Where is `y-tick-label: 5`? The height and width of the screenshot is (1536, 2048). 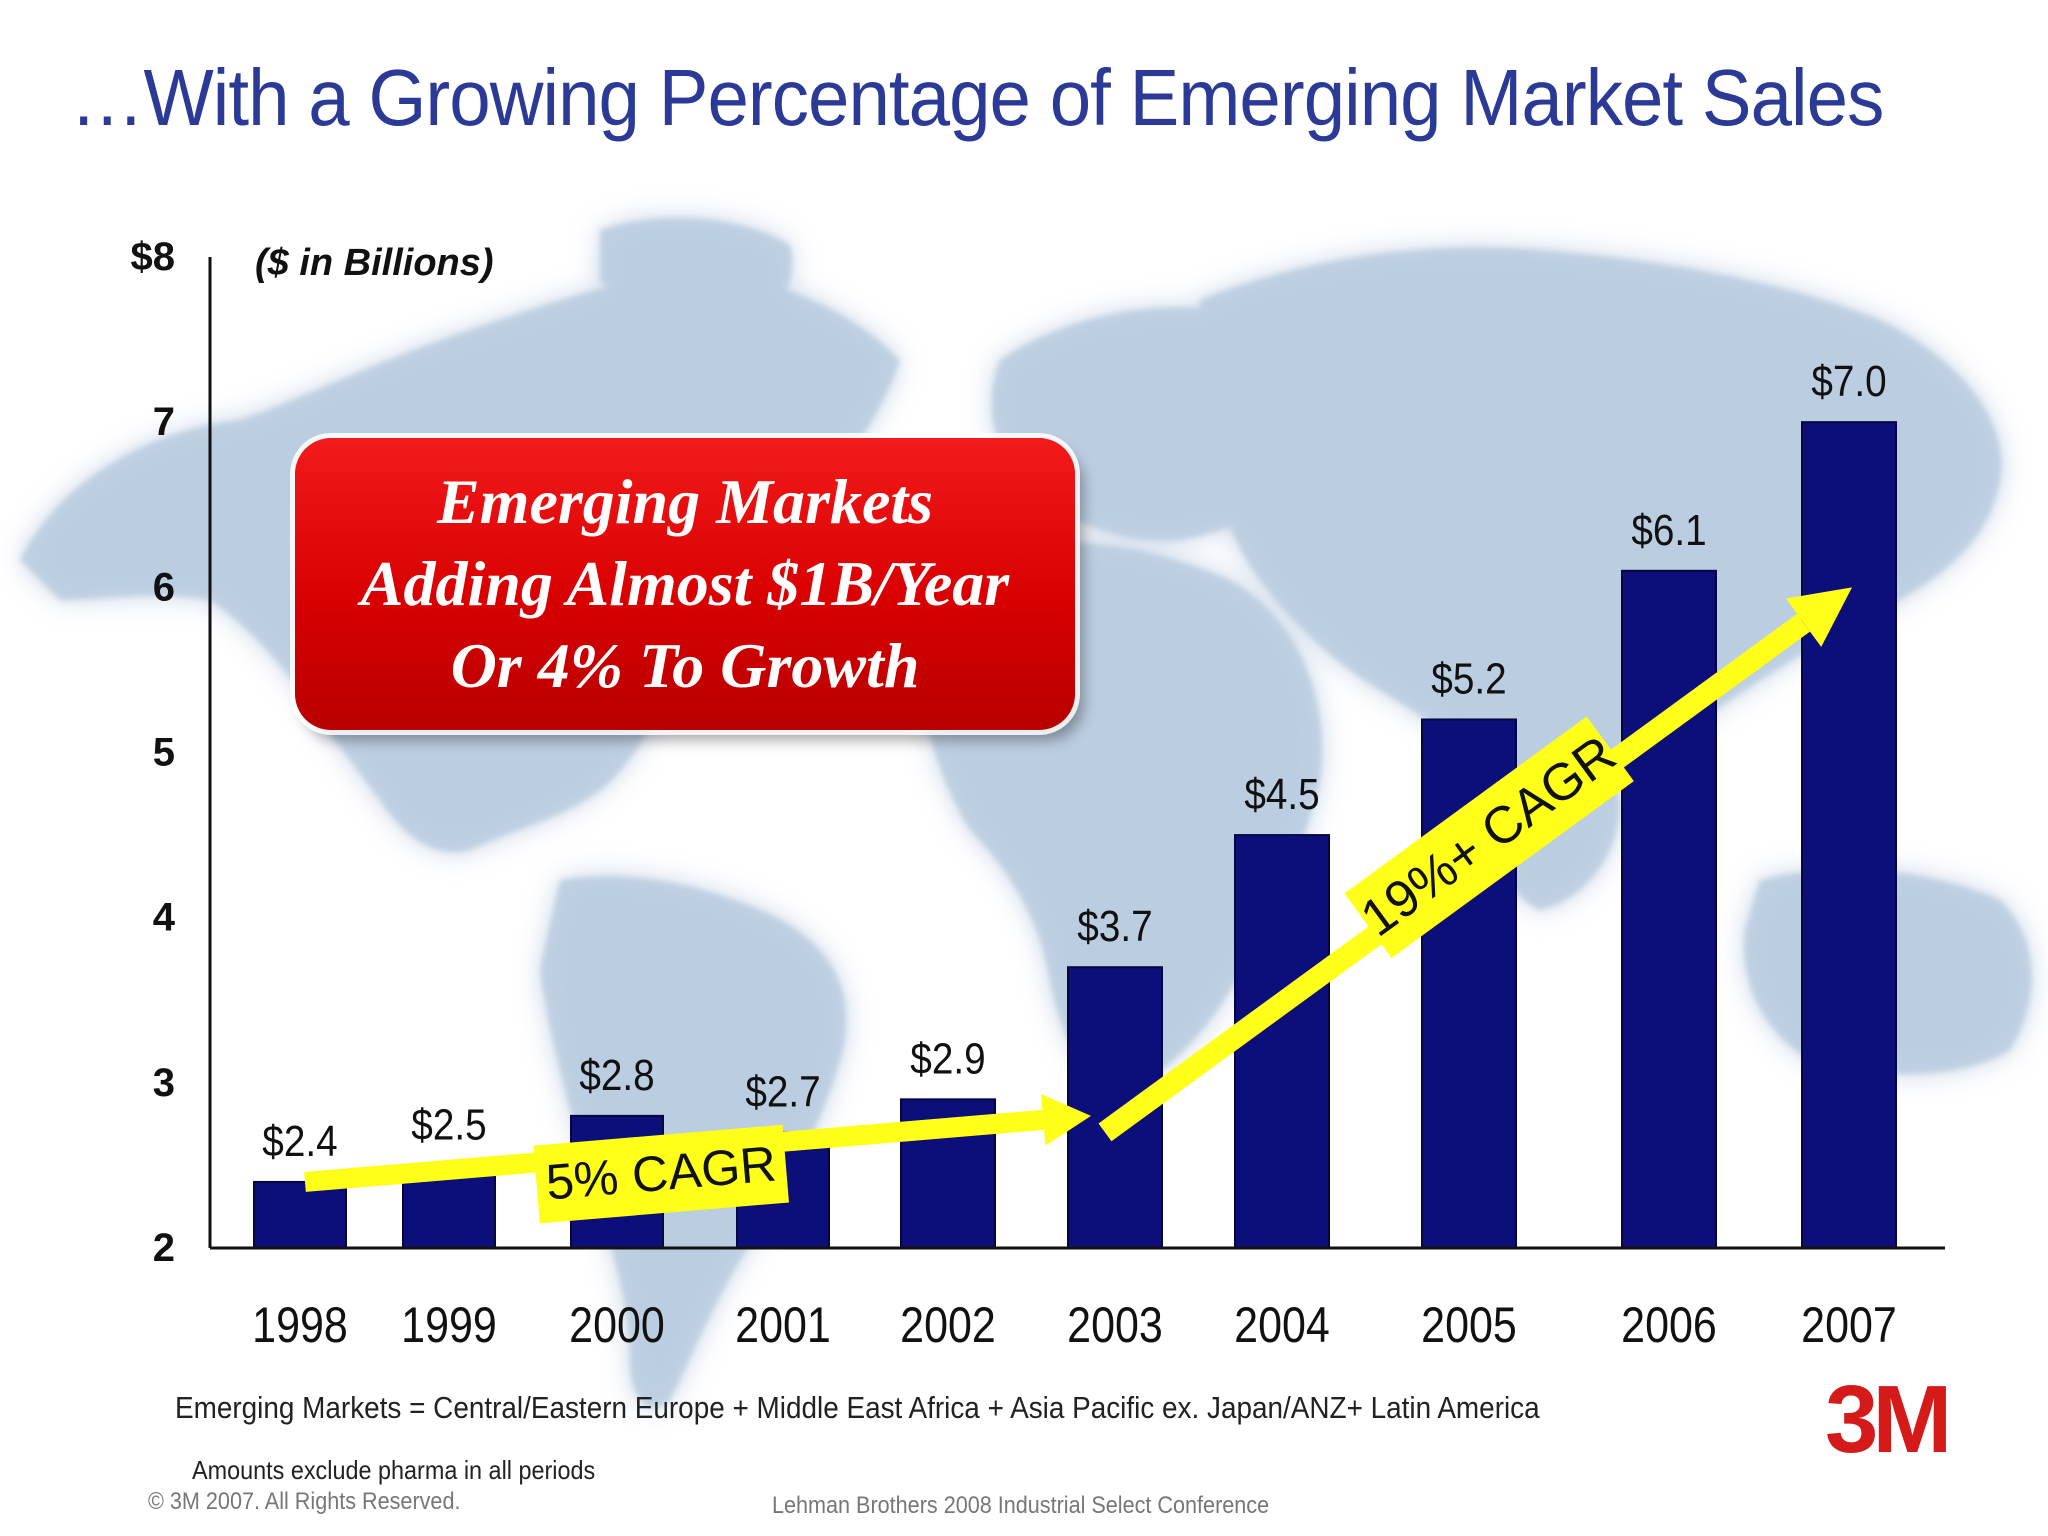
y-tick-label: 5 is located at coordinates (164, 753).